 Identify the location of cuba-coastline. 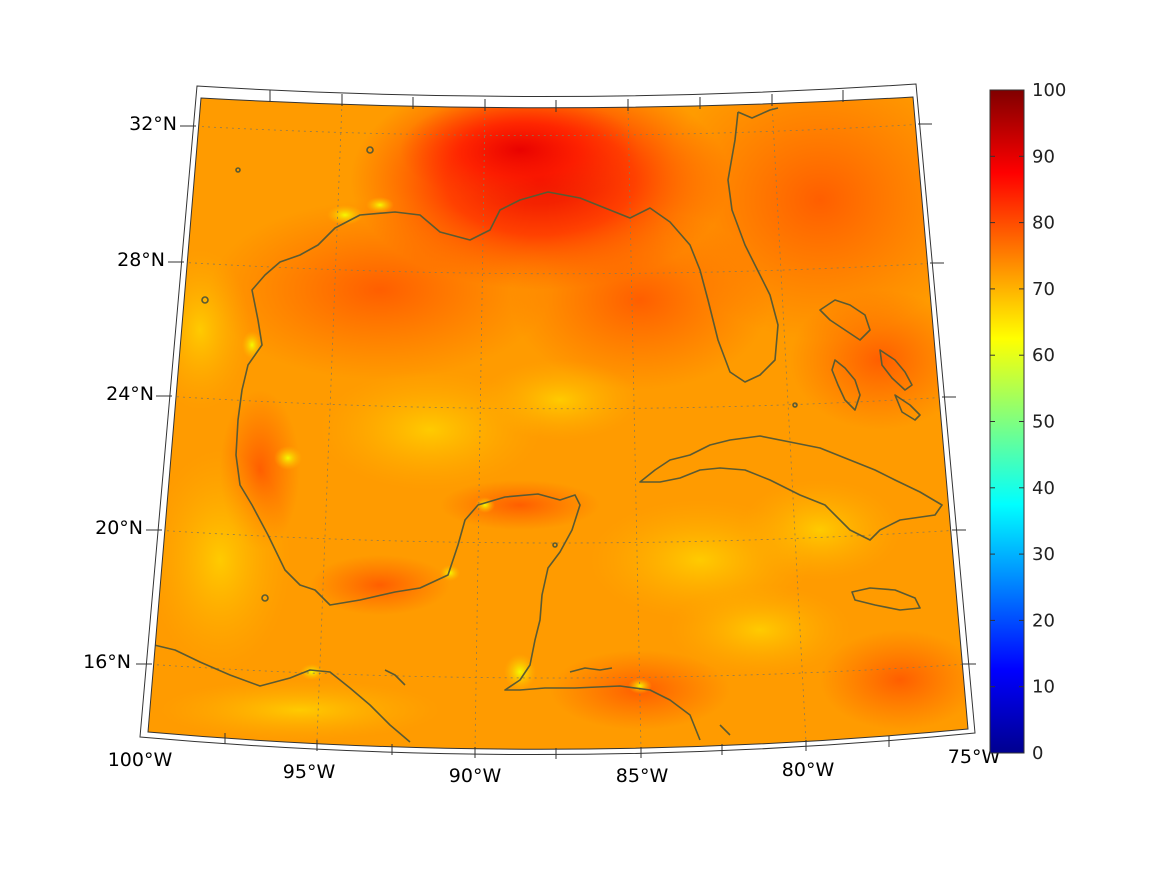
(791, 488).